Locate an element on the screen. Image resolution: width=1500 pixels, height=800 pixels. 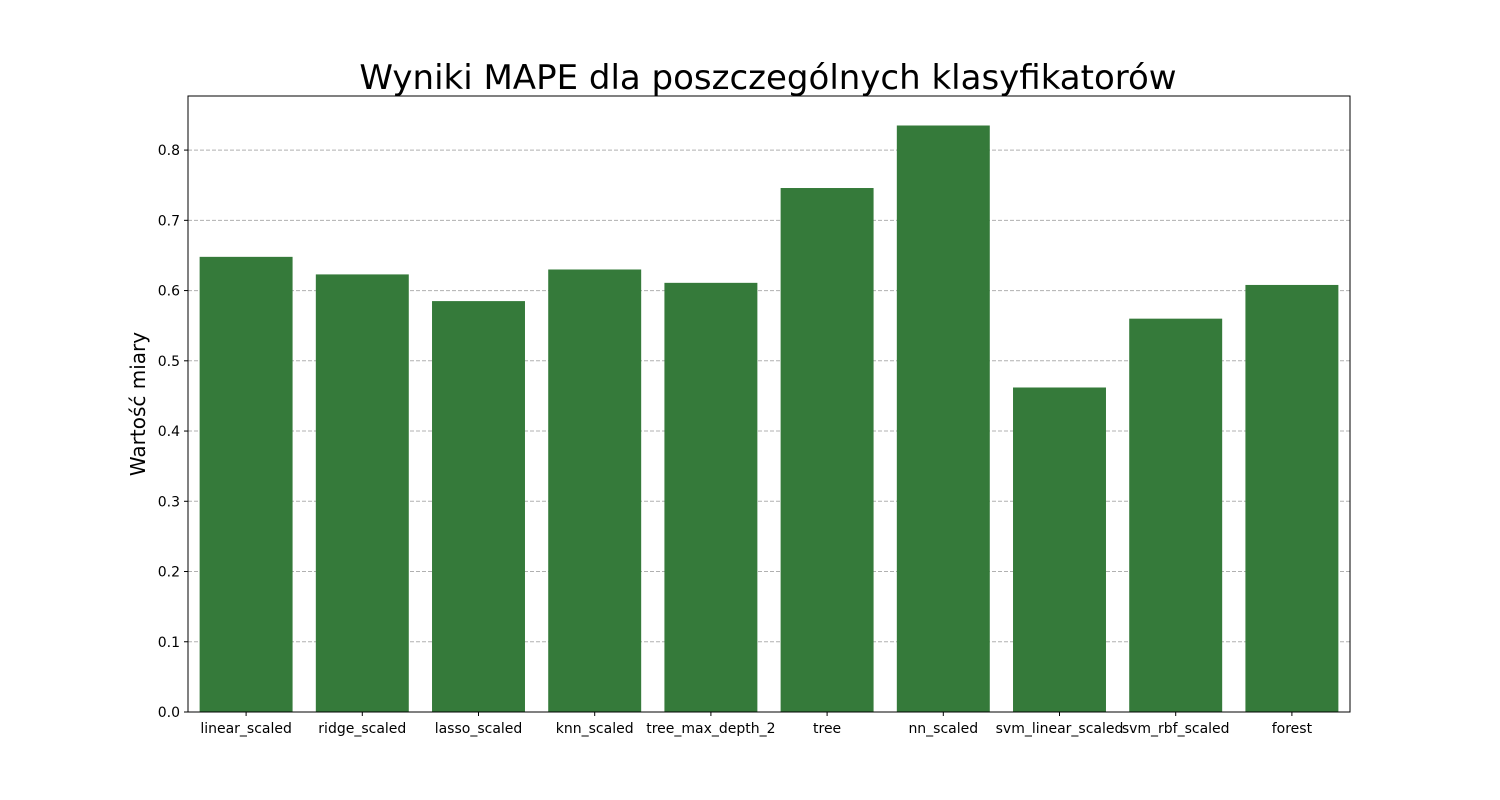
x-tick-label: ridge_scaled is located at coordinates (362, 729).